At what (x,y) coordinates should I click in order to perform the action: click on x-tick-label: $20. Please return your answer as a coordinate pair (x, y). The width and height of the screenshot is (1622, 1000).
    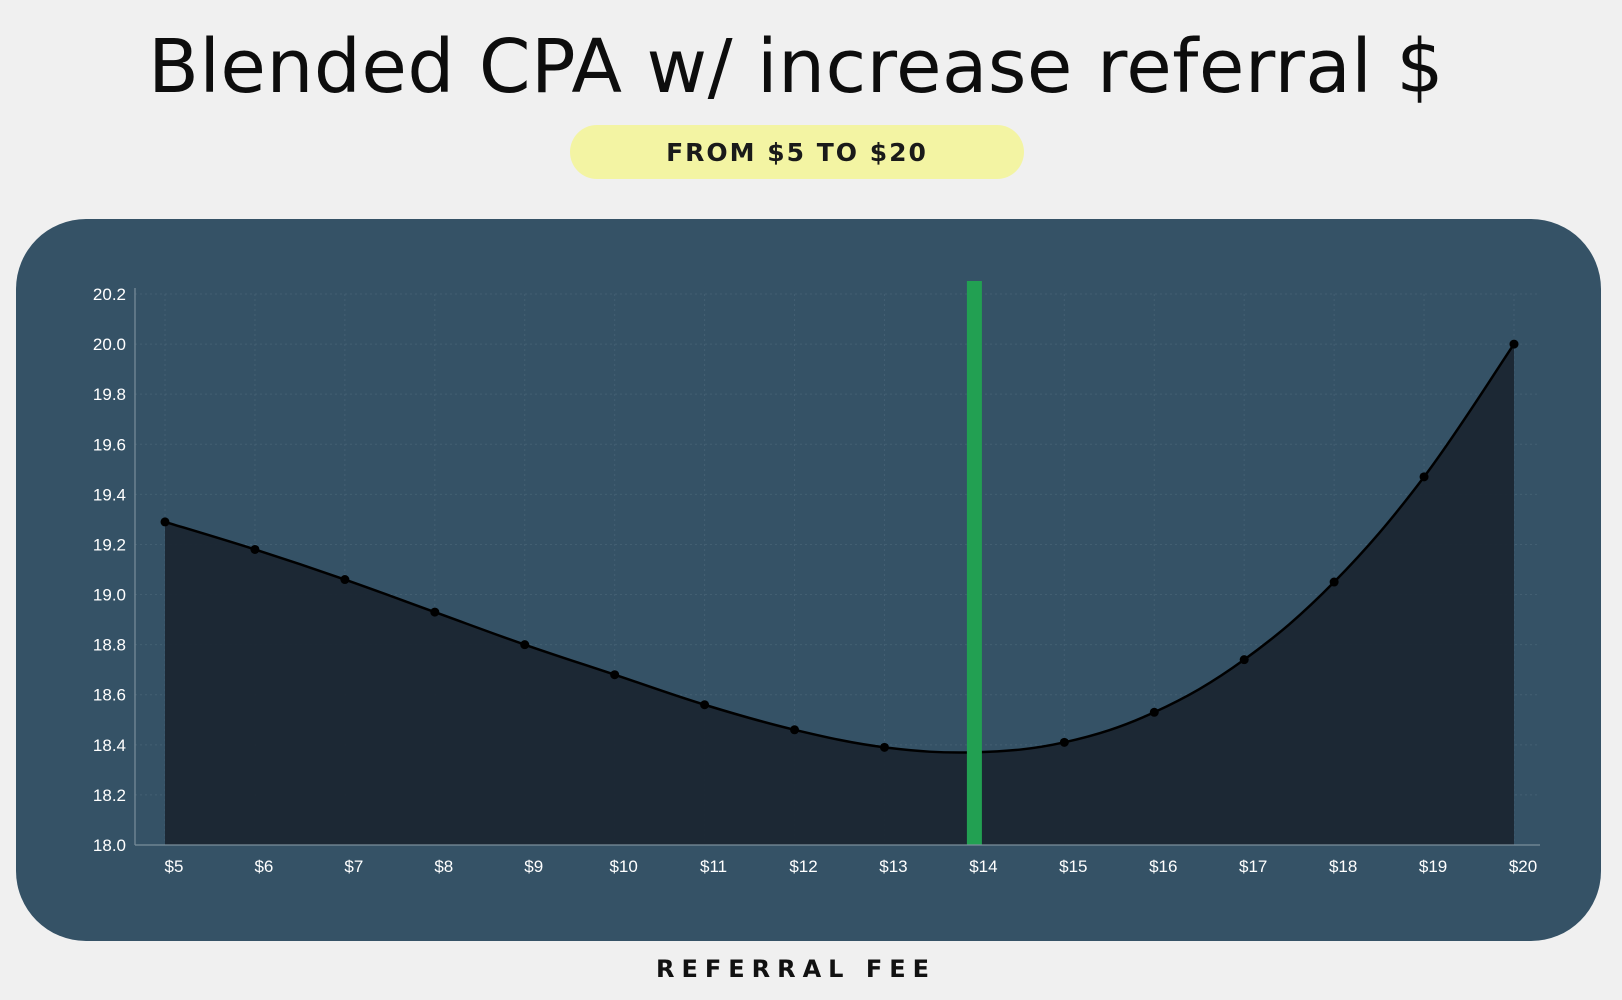
    Looking at the image, I should click on (1523, 866).